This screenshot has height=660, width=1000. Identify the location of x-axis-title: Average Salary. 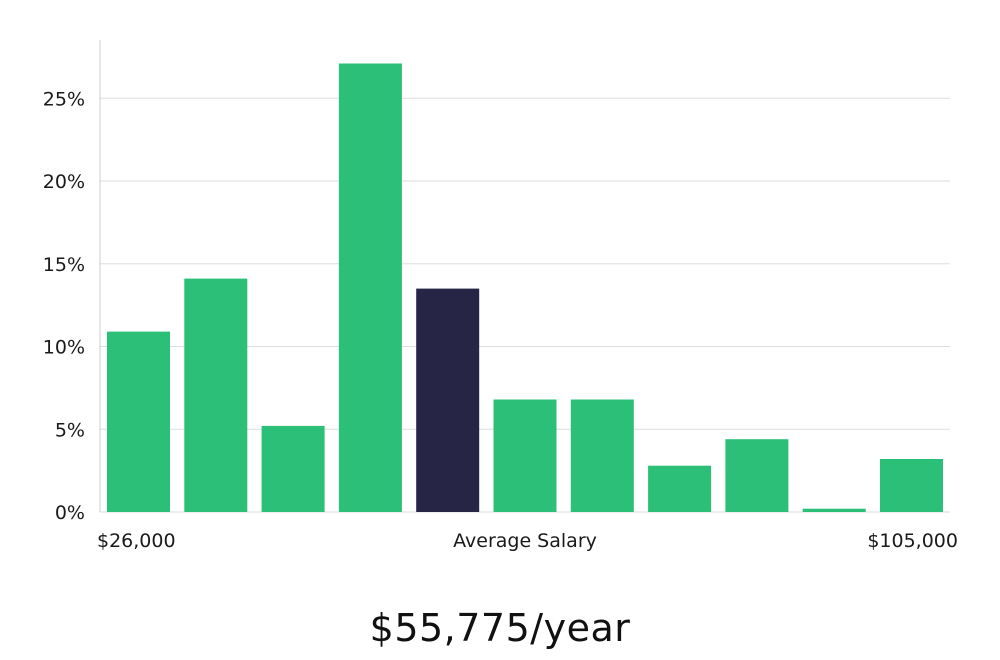
(525, 541).